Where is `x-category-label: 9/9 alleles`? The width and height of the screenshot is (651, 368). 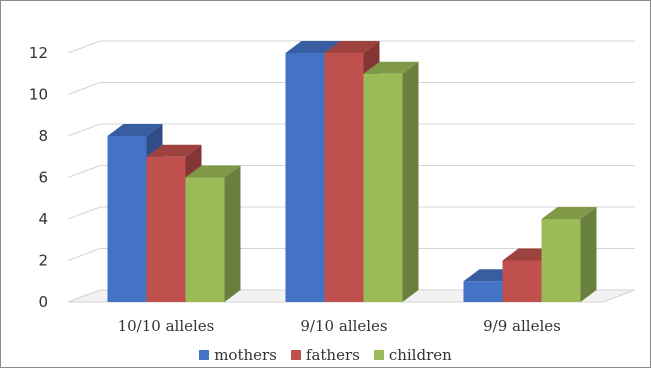
x-category-label: 9/9 alleles is located at coordinates (522, 326).